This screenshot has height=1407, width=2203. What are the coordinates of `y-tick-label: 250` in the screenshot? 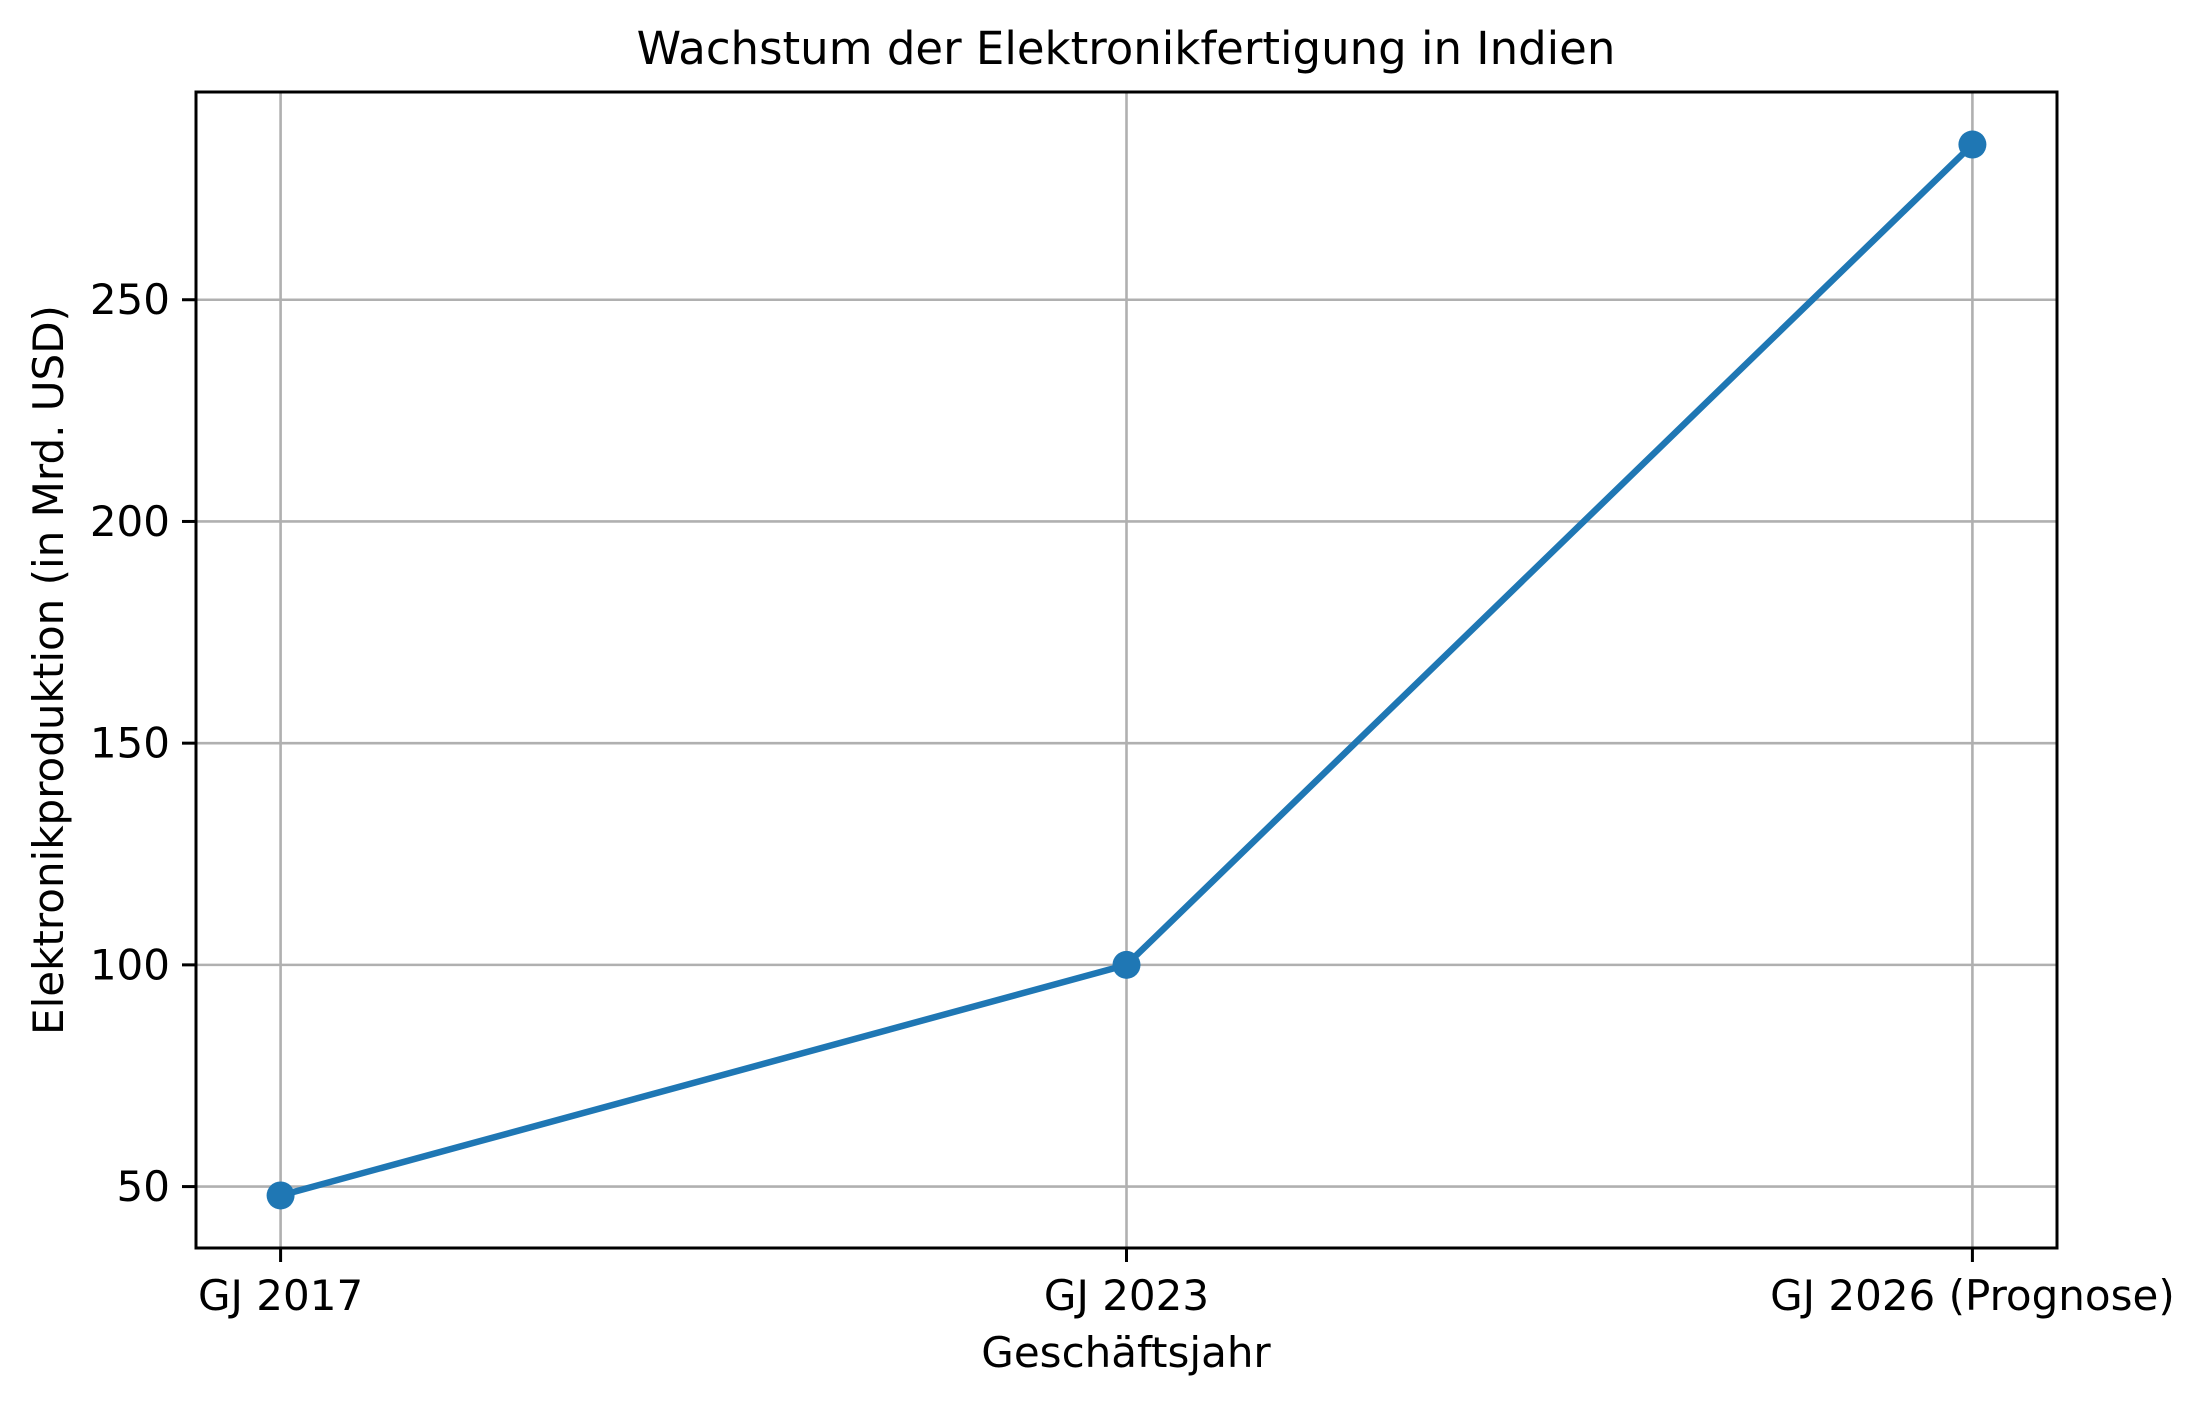 It's located at (130, 299).